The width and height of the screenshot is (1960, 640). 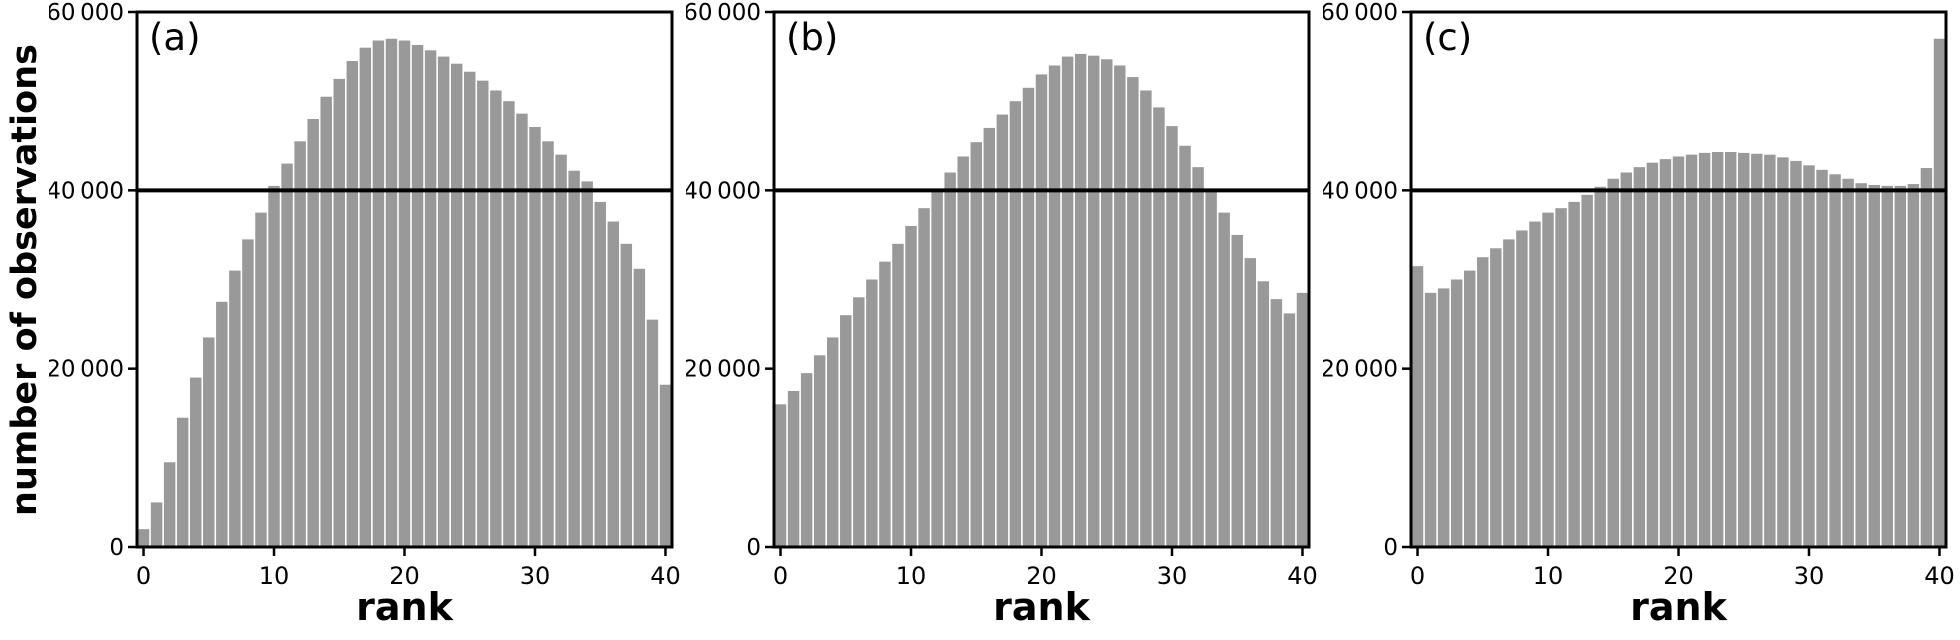 I want to click on x-axis-title-c: rank, so click(x=1678, y=607).